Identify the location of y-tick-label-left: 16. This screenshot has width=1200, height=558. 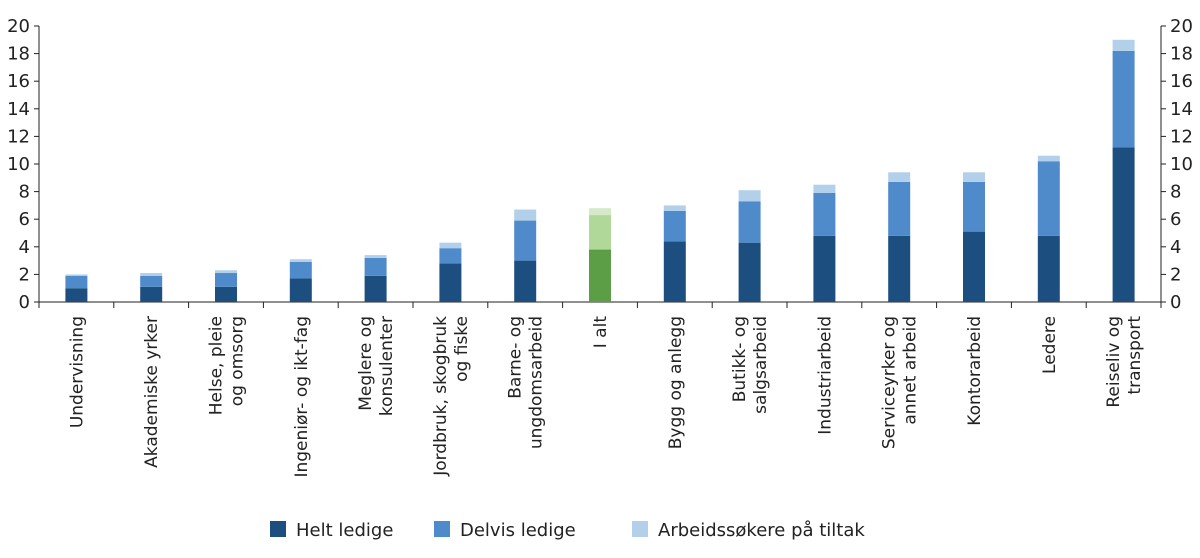
(18, 81).